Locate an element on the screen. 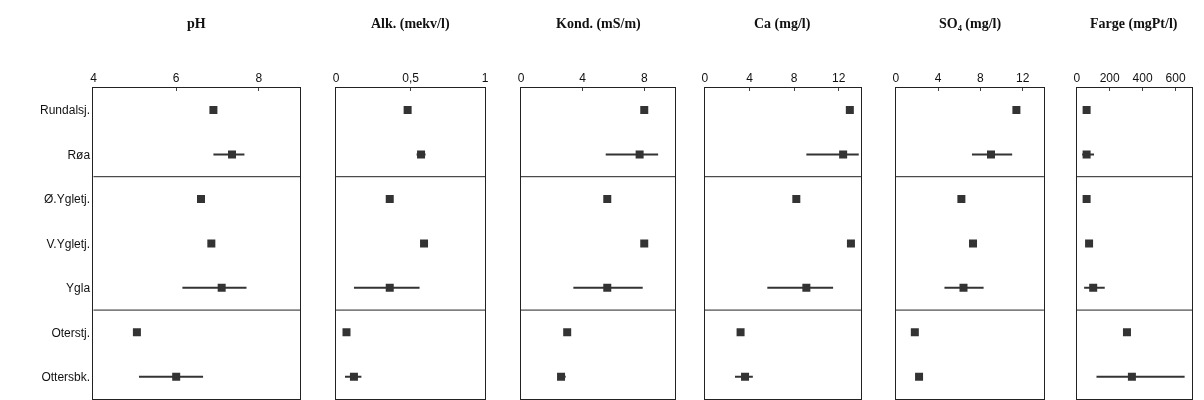 The height and width of the screenshot is (400, 1204). y-tick-label: Ygla is located at coordinates (78, 288).